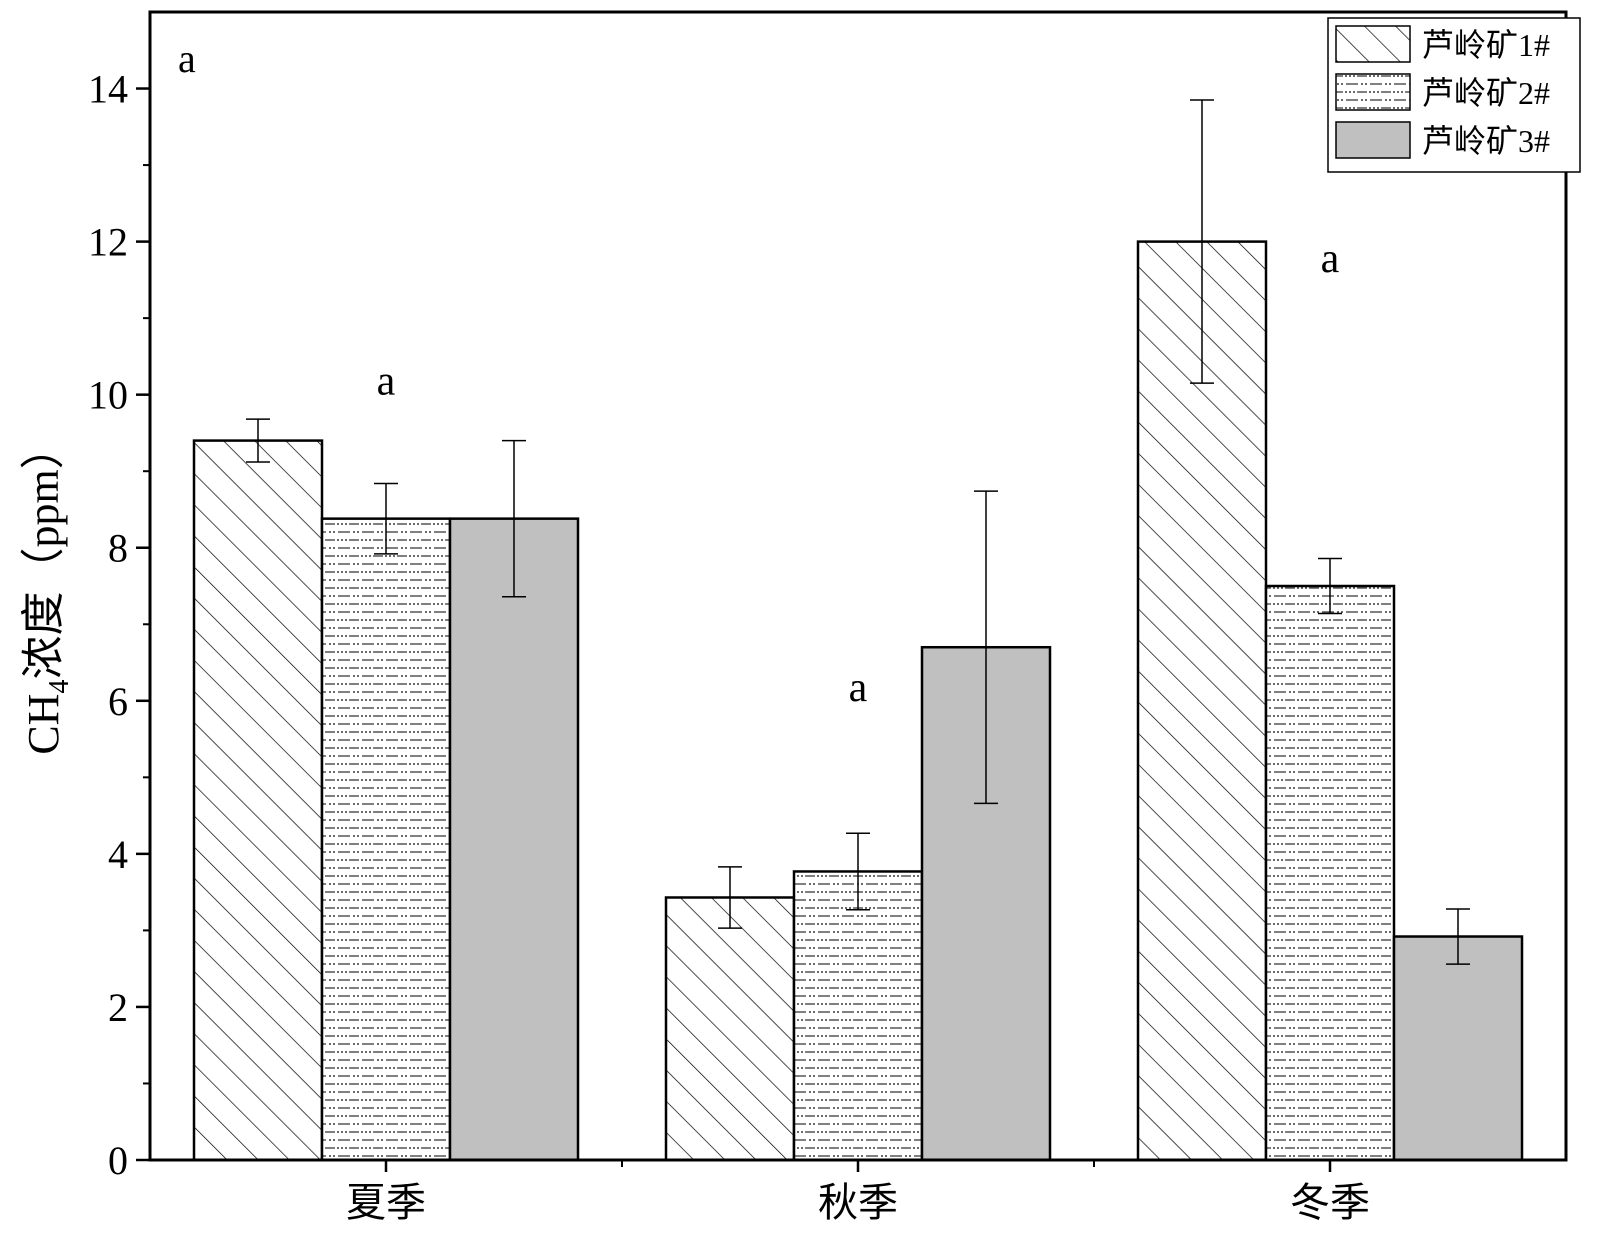 The image size is (1600, 1241). What do you see at coordinates (386, 518) in the screenshot?
I see `error-bar-s2-c1` at bounding box center [386, 518].